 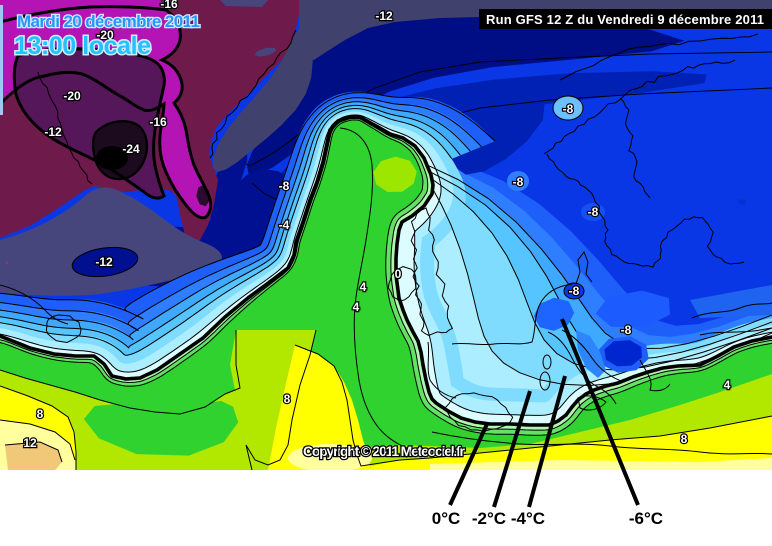 What do you see at coordinates (646, 518) in the screenshot?
I see `svg-text: -6°C` at bounding box center [646, 518].